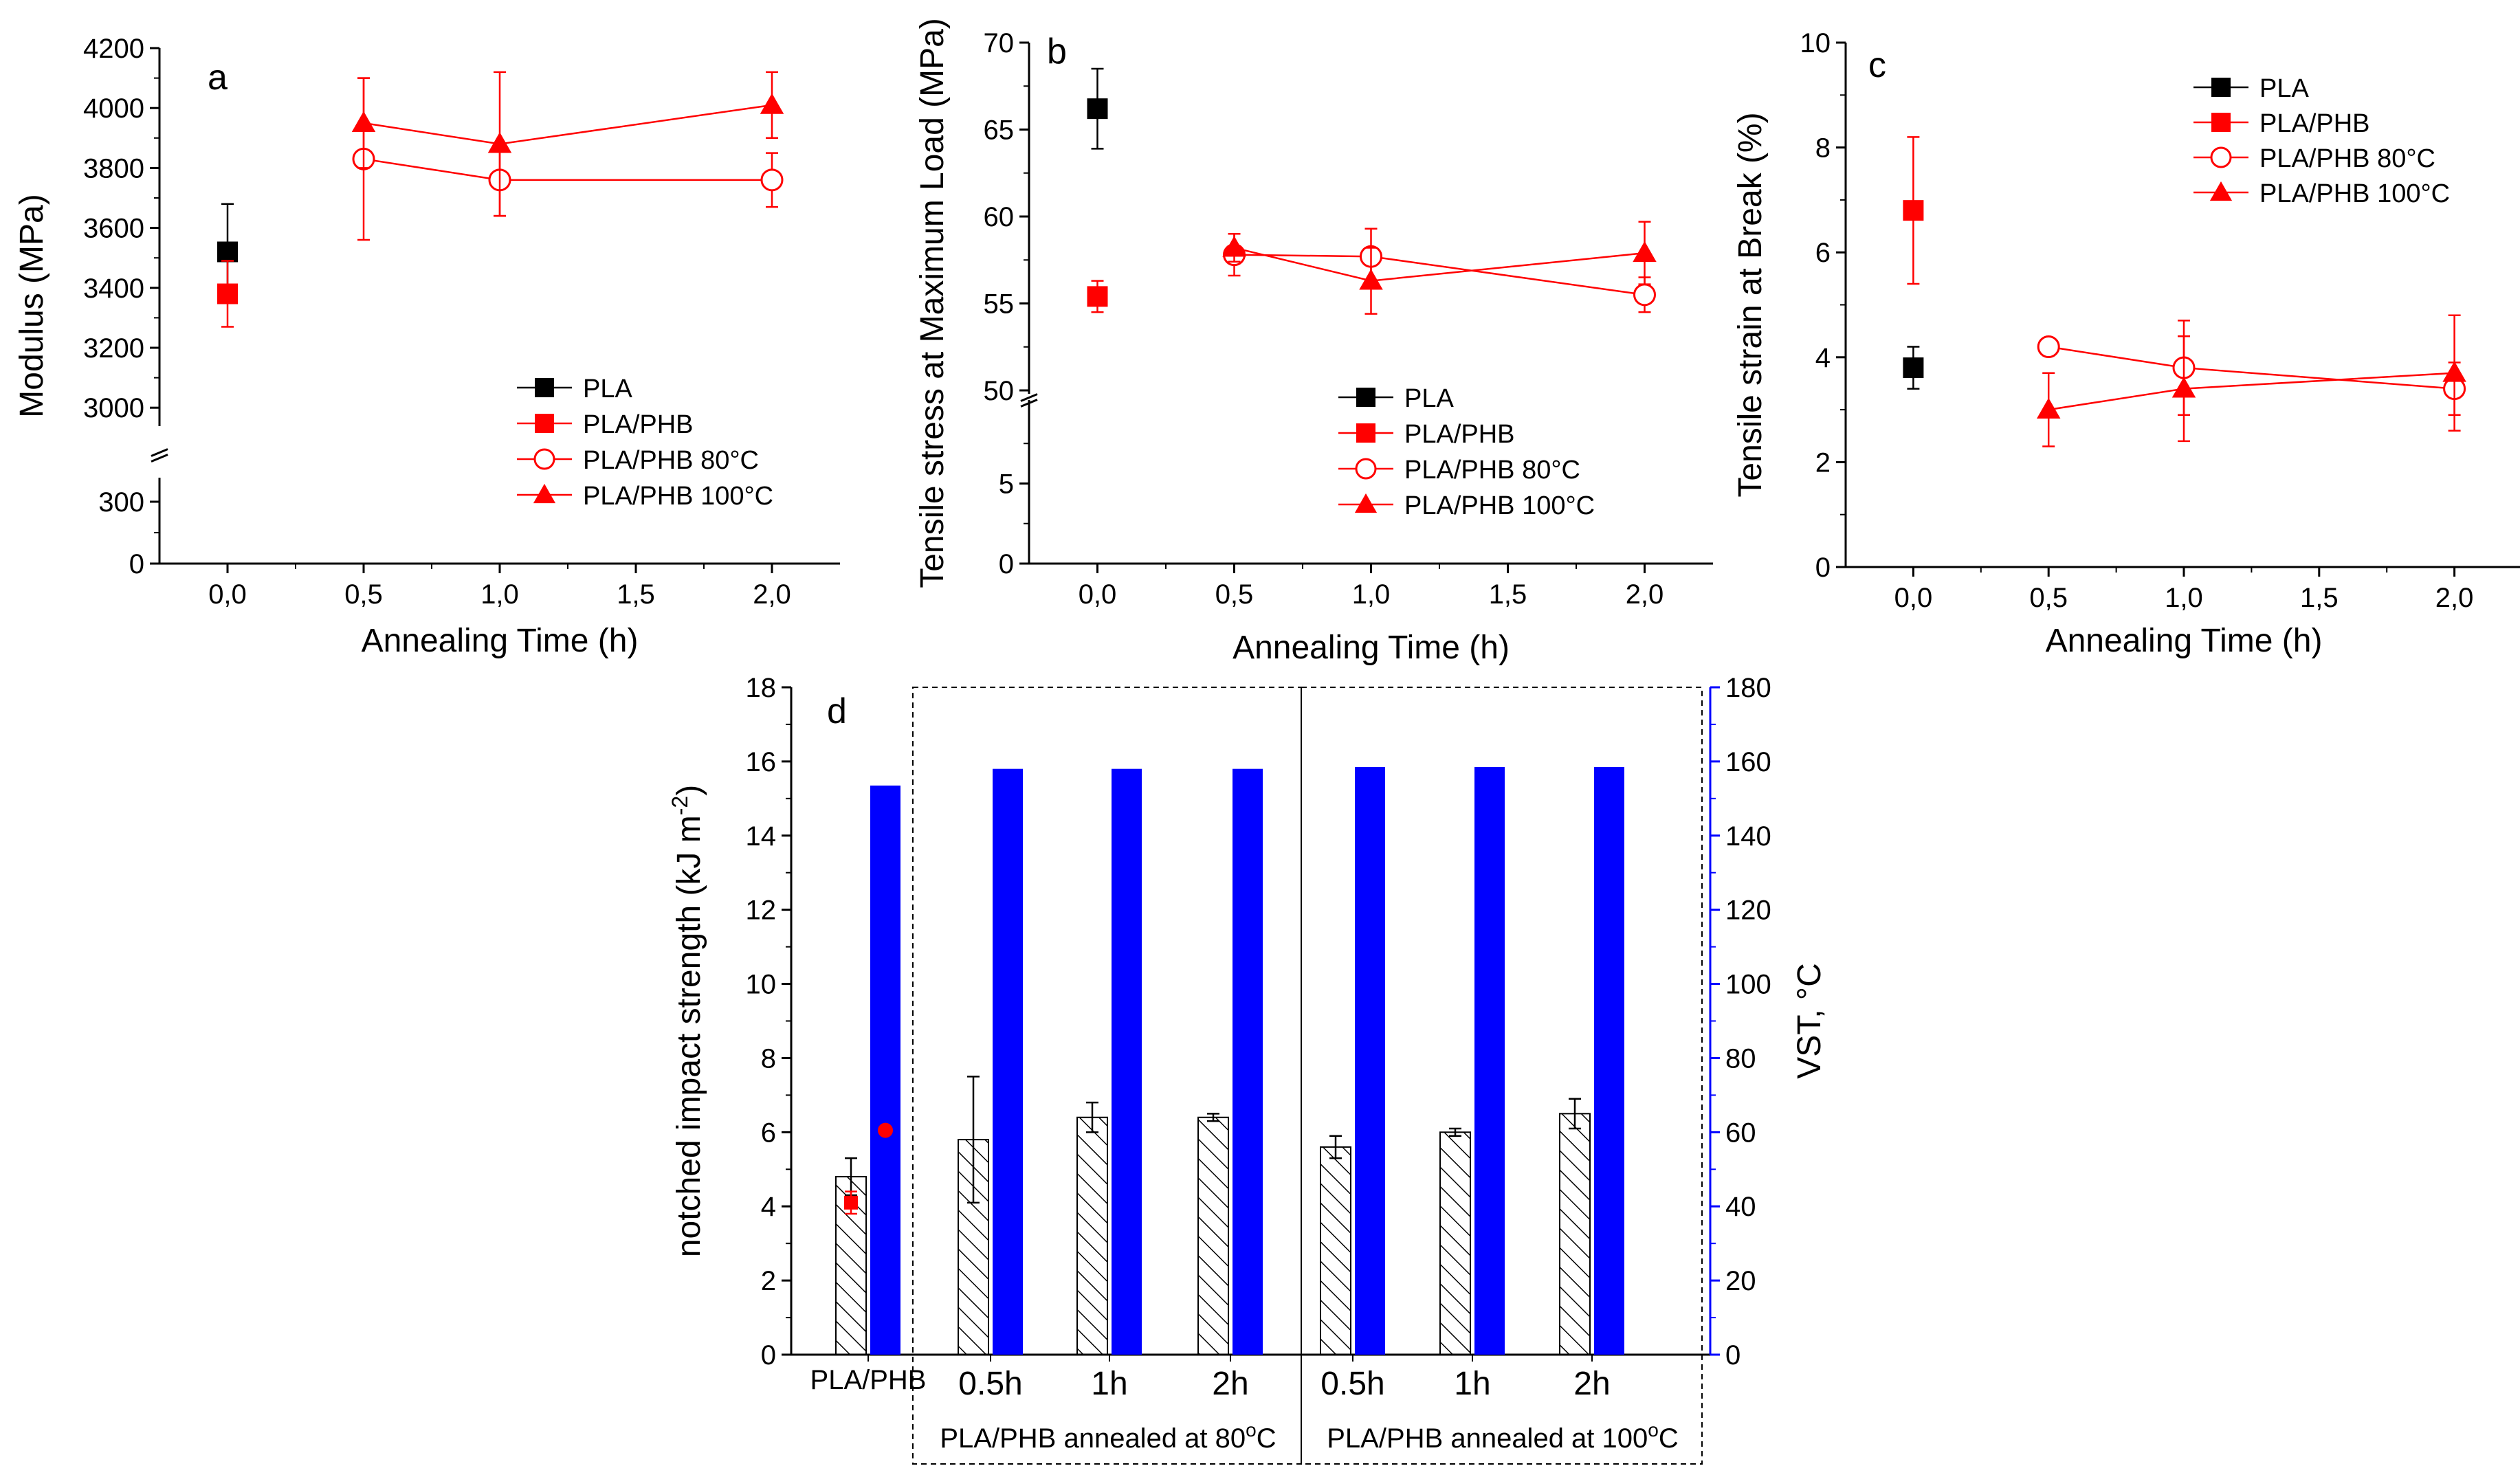 This screenshot has height=1477, width=2520. What do you see at coordinates (1823, 358) in the screenshot?
I see `y-tick-label: 4` at bounding box center [1823, 358].